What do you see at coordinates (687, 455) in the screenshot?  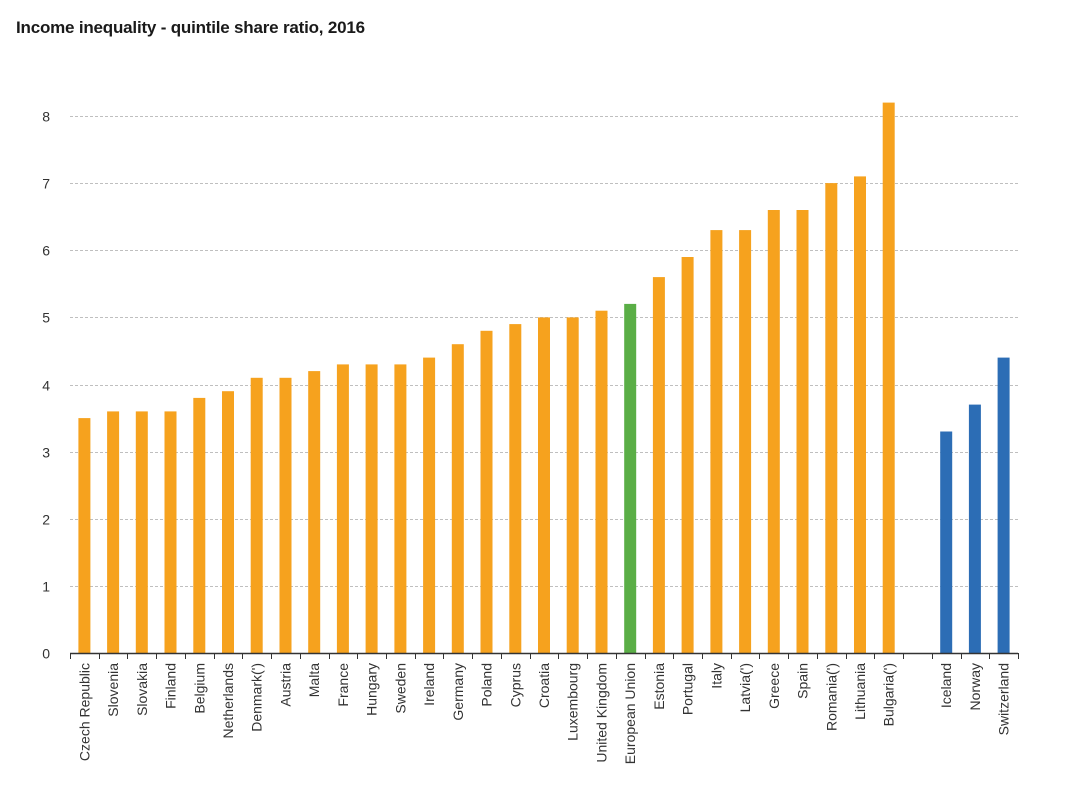 I see `bar-portugal` at bounding box center [687, 455].